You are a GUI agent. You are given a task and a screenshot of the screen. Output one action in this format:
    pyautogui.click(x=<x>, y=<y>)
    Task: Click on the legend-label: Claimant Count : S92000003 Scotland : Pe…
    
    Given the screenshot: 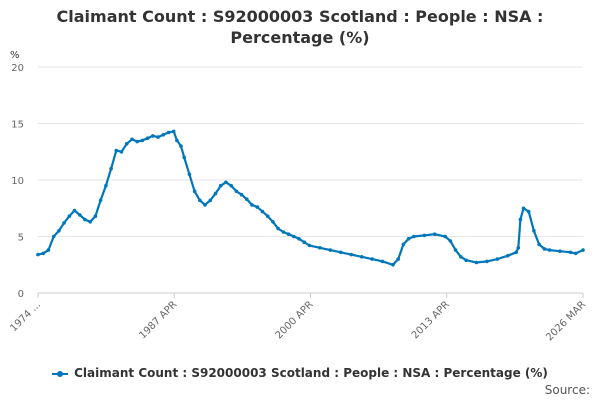 What is the action you would take?
    pyautogui.click(x=311, y=373)
    